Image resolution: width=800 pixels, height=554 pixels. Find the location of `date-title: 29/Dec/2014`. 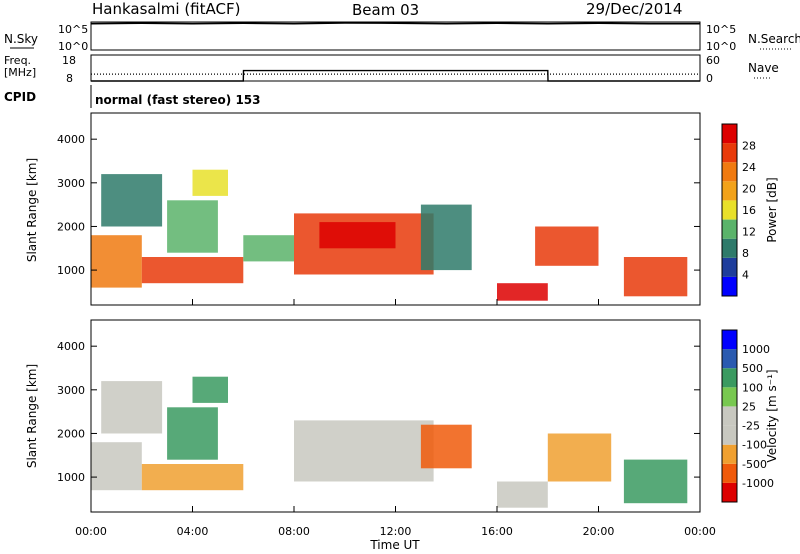

date-title: 29/Dec/2014 is located at coordinates (634, 9).